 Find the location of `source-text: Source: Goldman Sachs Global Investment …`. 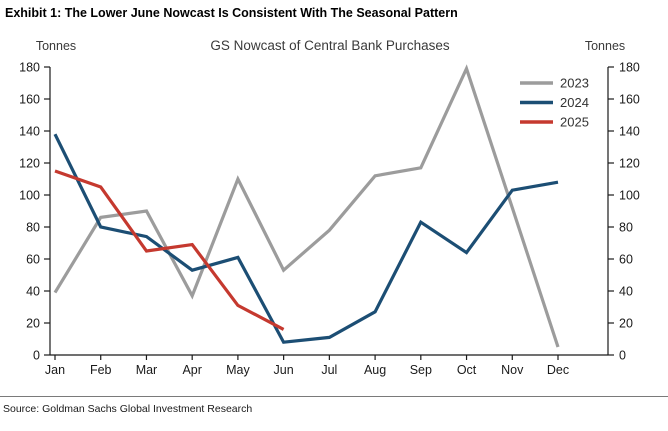

source-text: Source: Goldman Sachs Global Investment … is located at coordinates (128, 409).